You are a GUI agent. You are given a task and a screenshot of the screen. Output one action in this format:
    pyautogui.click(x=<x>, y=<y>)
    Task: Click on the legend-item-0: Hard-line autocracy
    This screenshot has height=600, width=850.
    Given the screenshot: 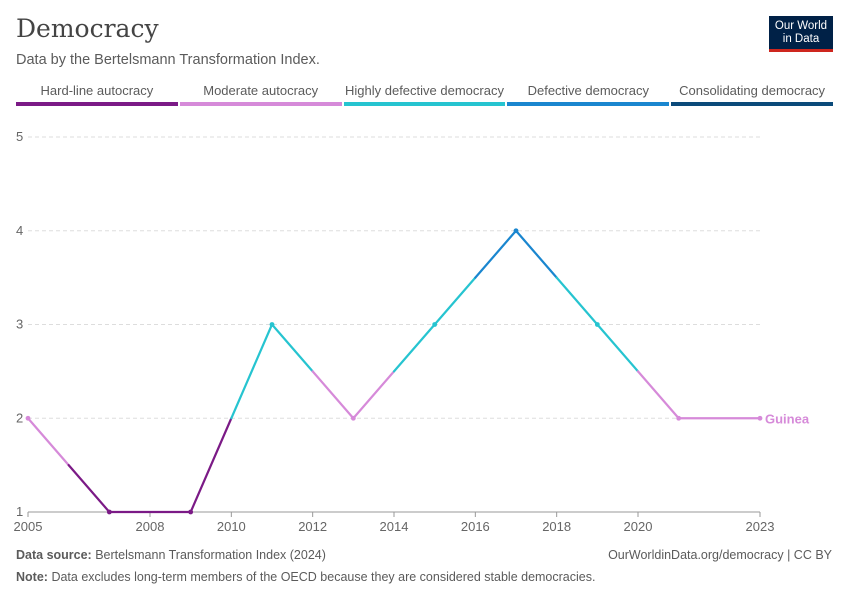 What is the action you would take?
    pyautogui.click(x=97, y=94)
    